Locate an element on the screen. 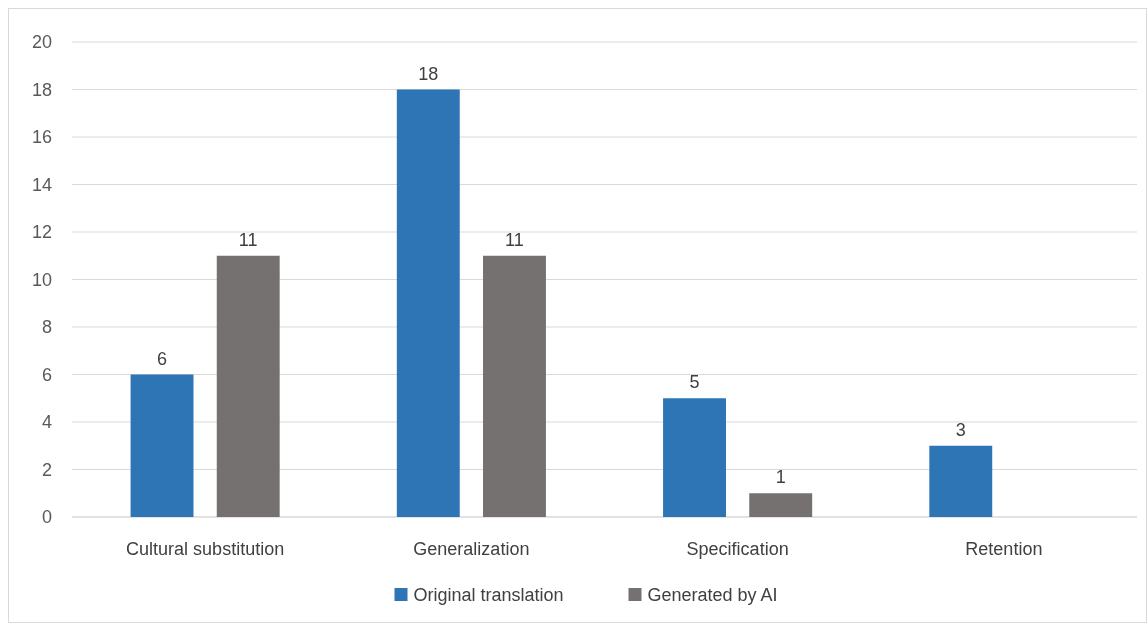 The width and height of the screenshot is (1147, 623). x-tick-label: Specification is located at coordinates (737, 549).